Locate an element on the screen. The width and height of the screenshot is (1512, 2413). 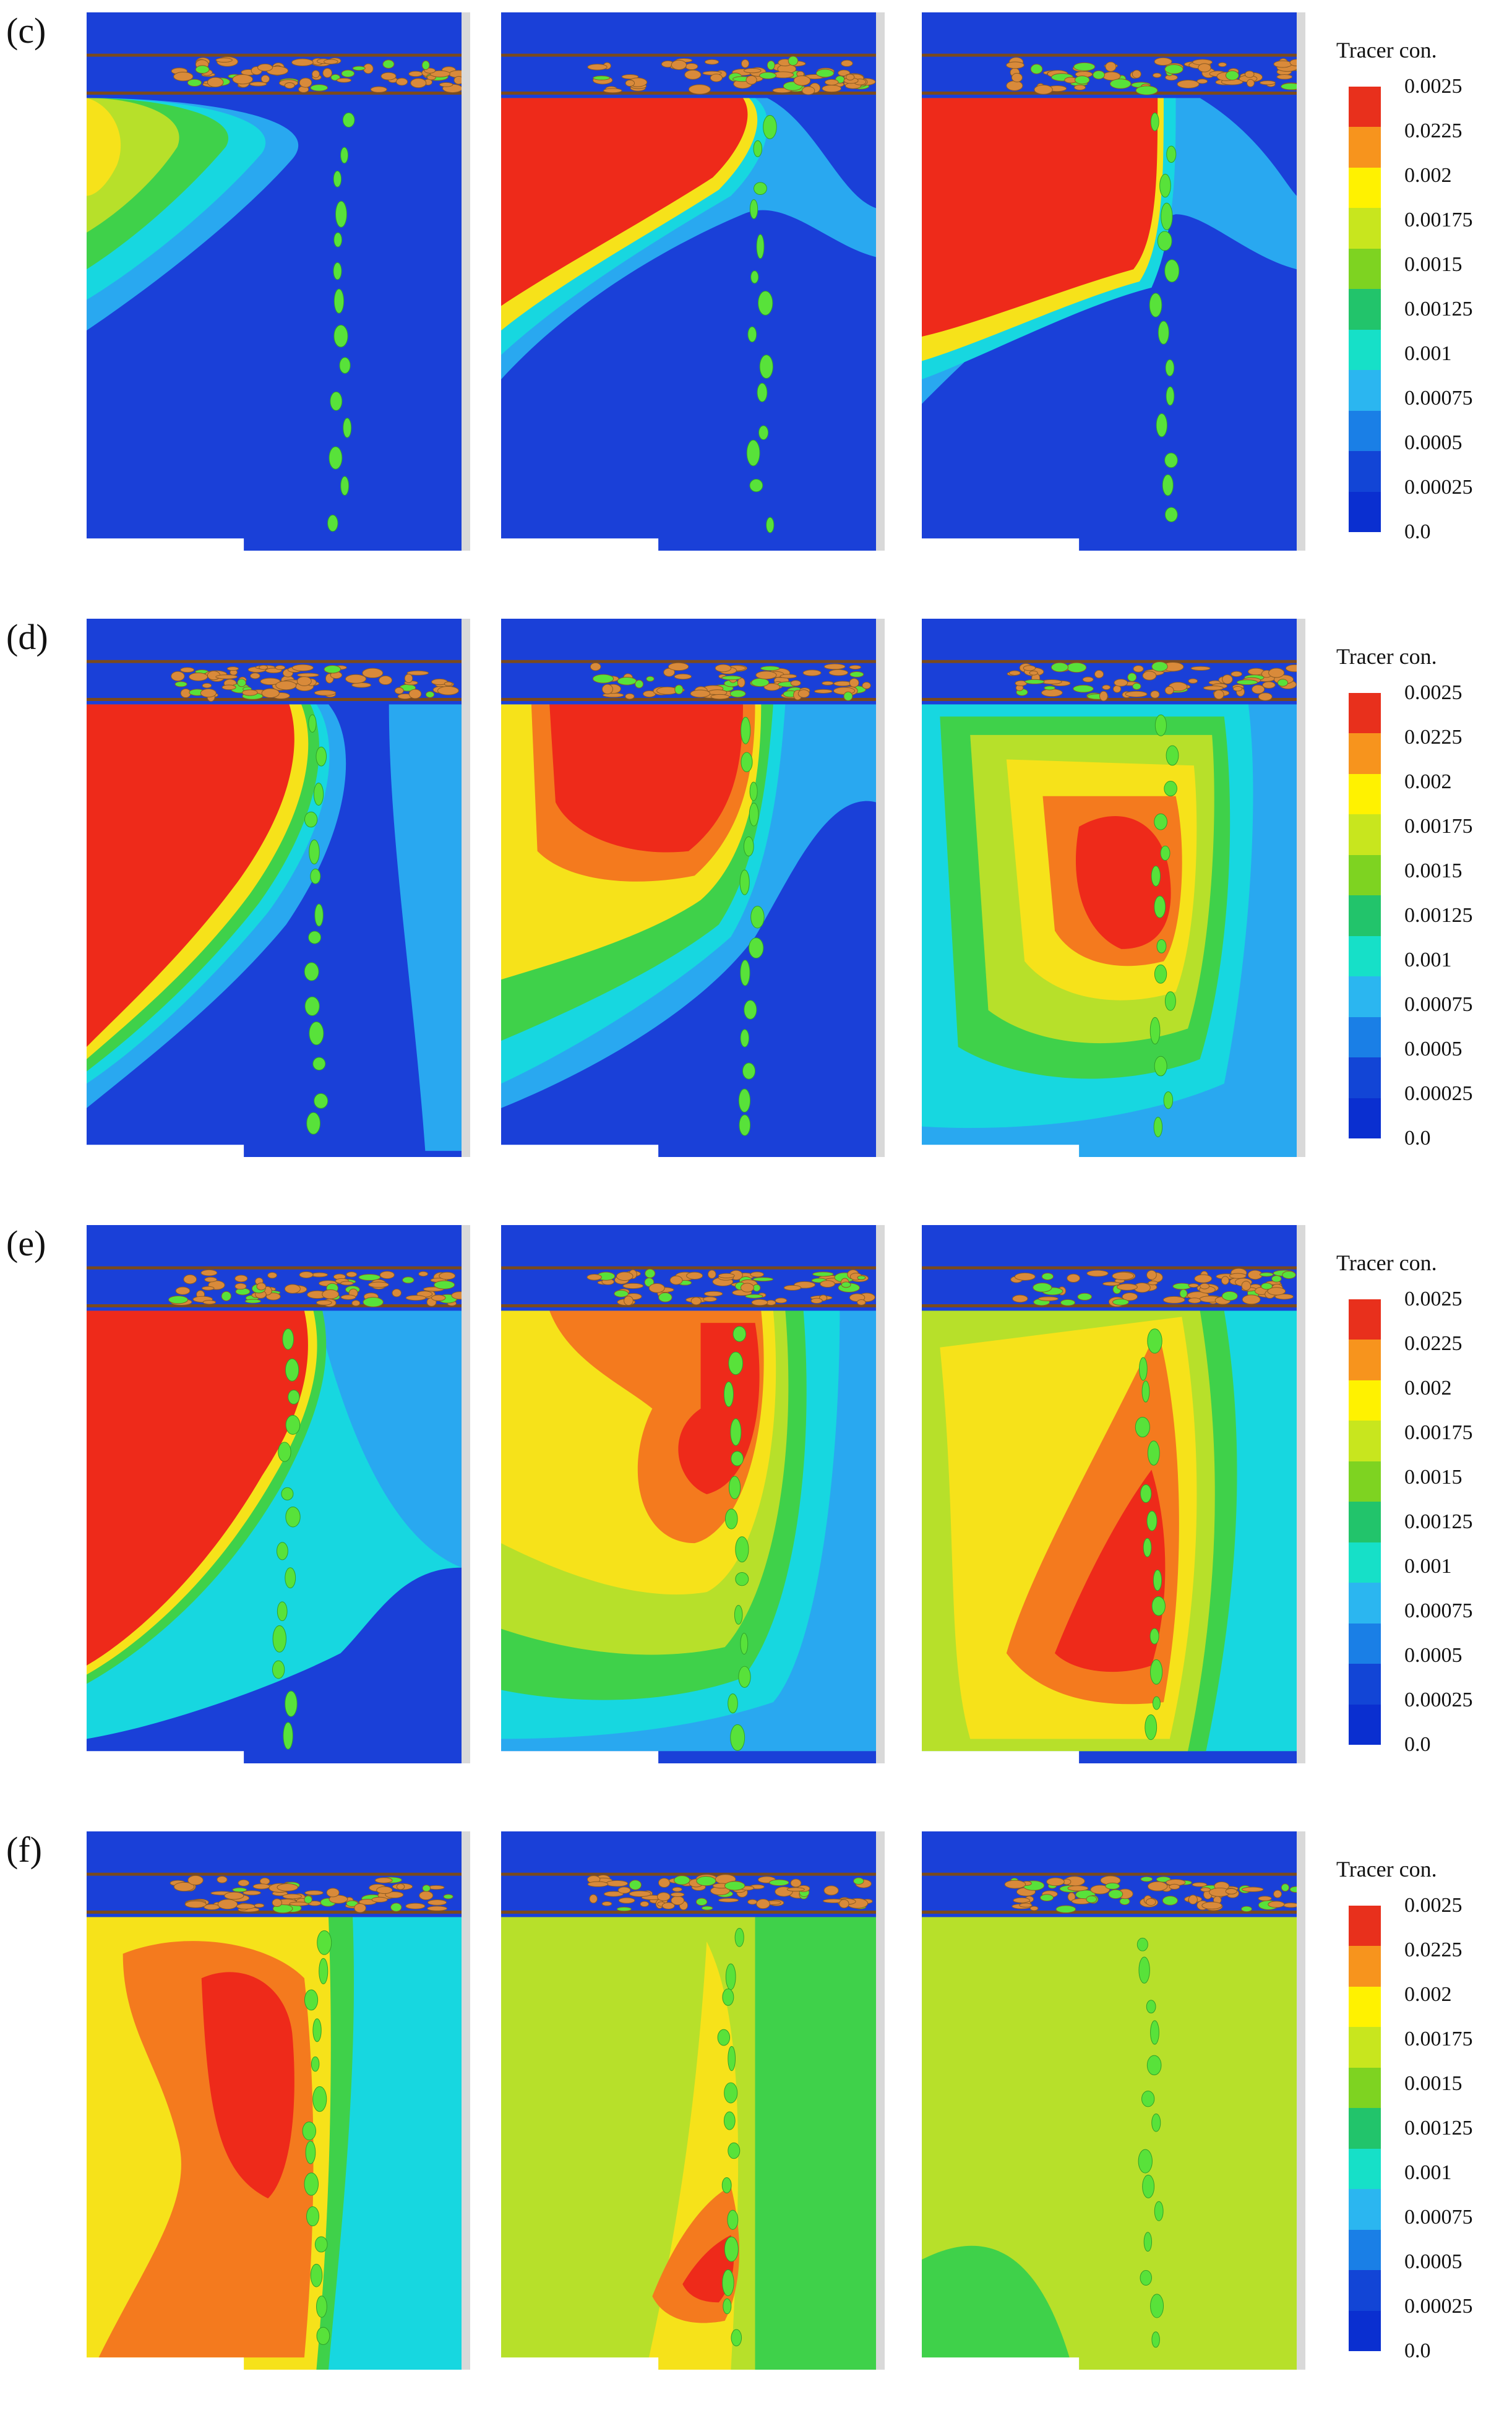
colorbar-tick-label: 0.002 is located at coordinates (1428, 1388).